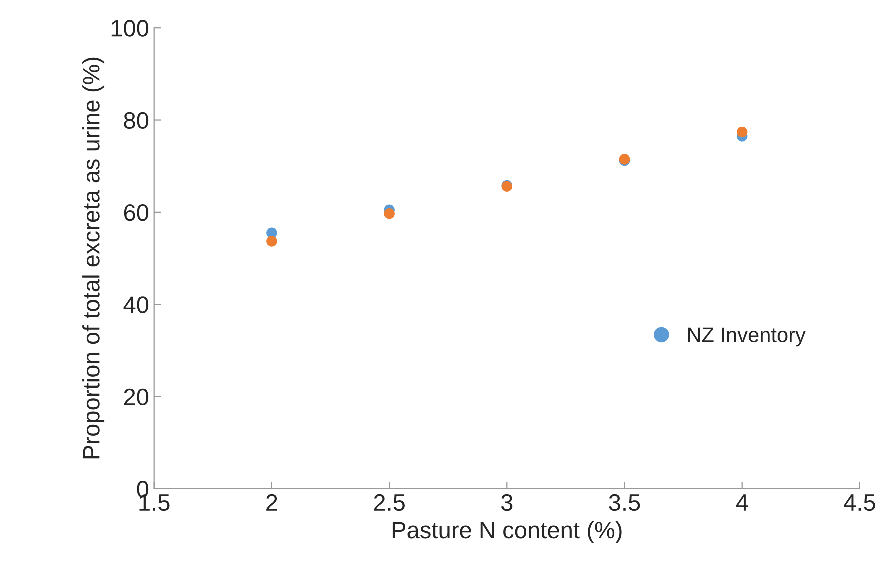 This screenshot has width=882, height=562. I want to click on x-tick-label: 3.5, so click(624, 503).